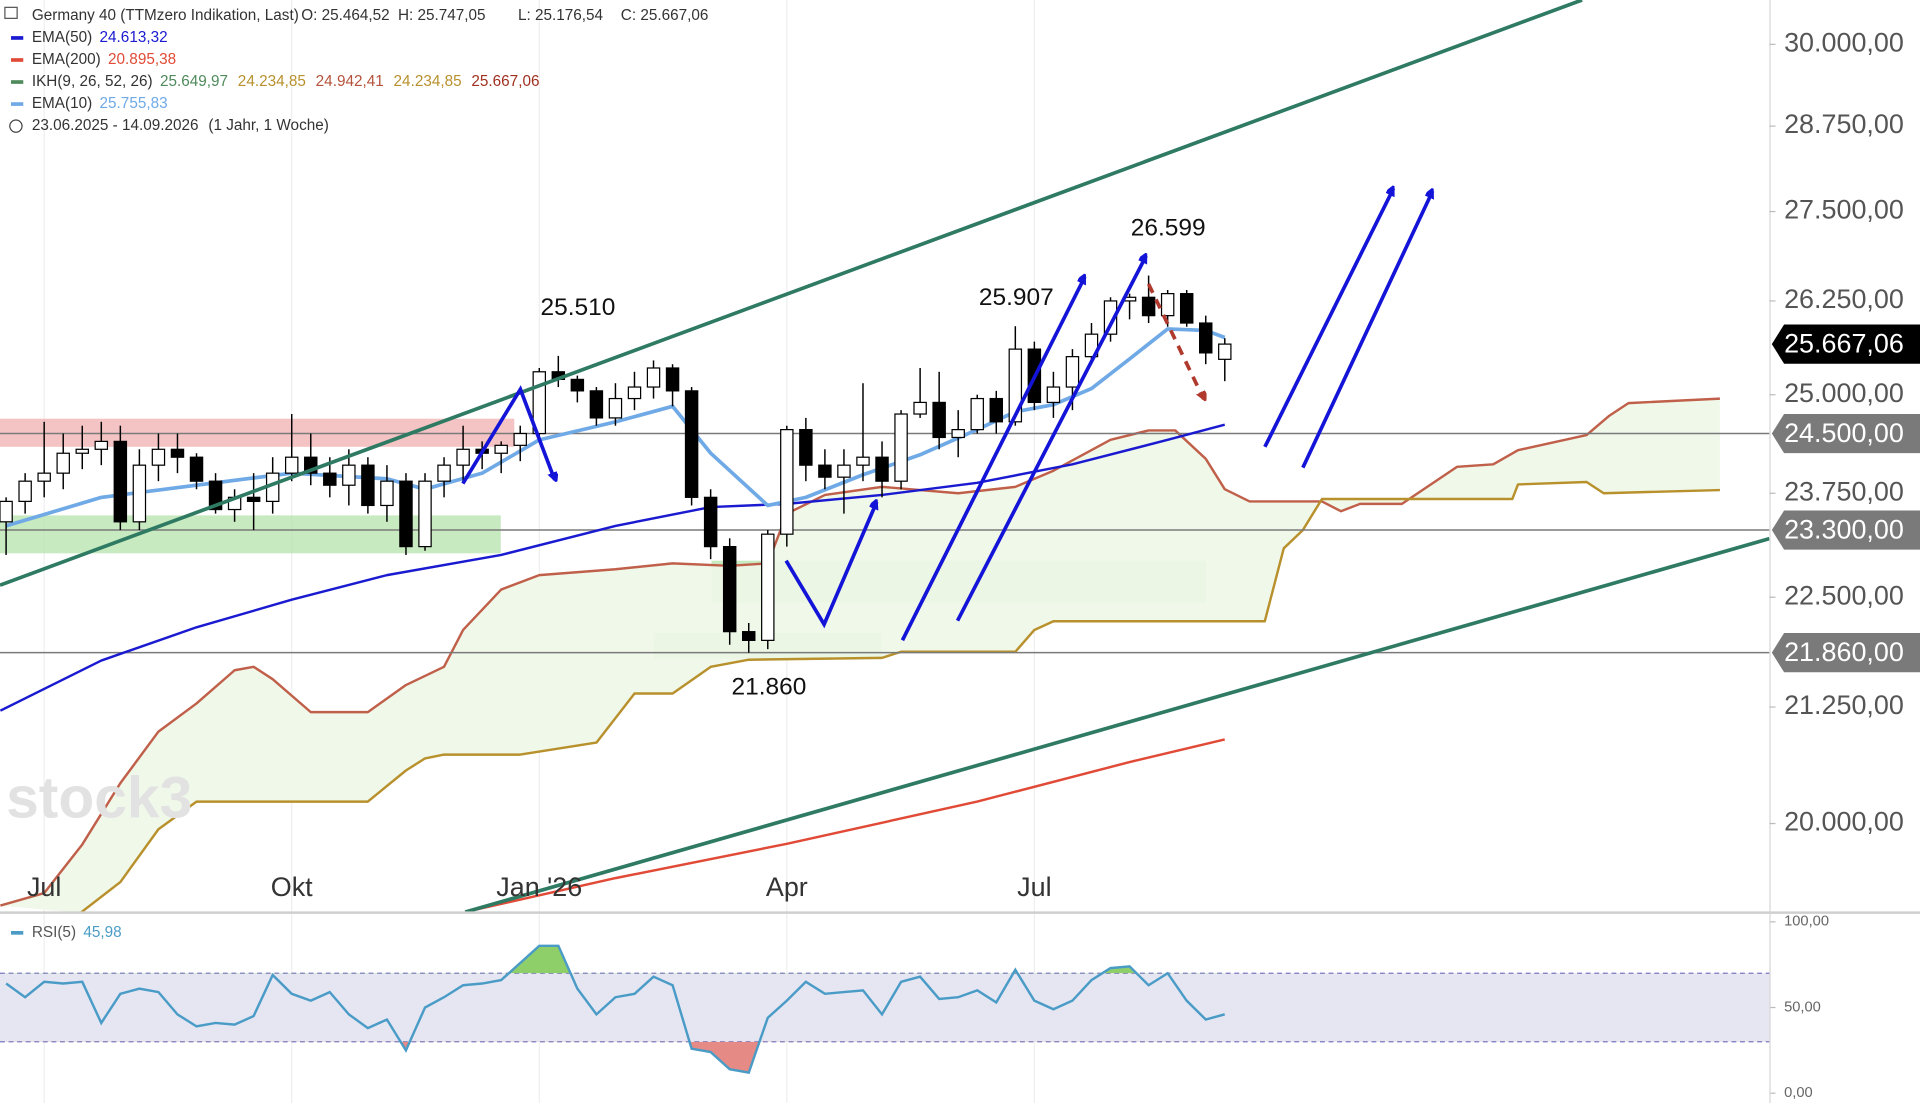 The width and height of the screenshot is (1920, 1103). I want to click on annotation: 25.907, so click(1016, 297).